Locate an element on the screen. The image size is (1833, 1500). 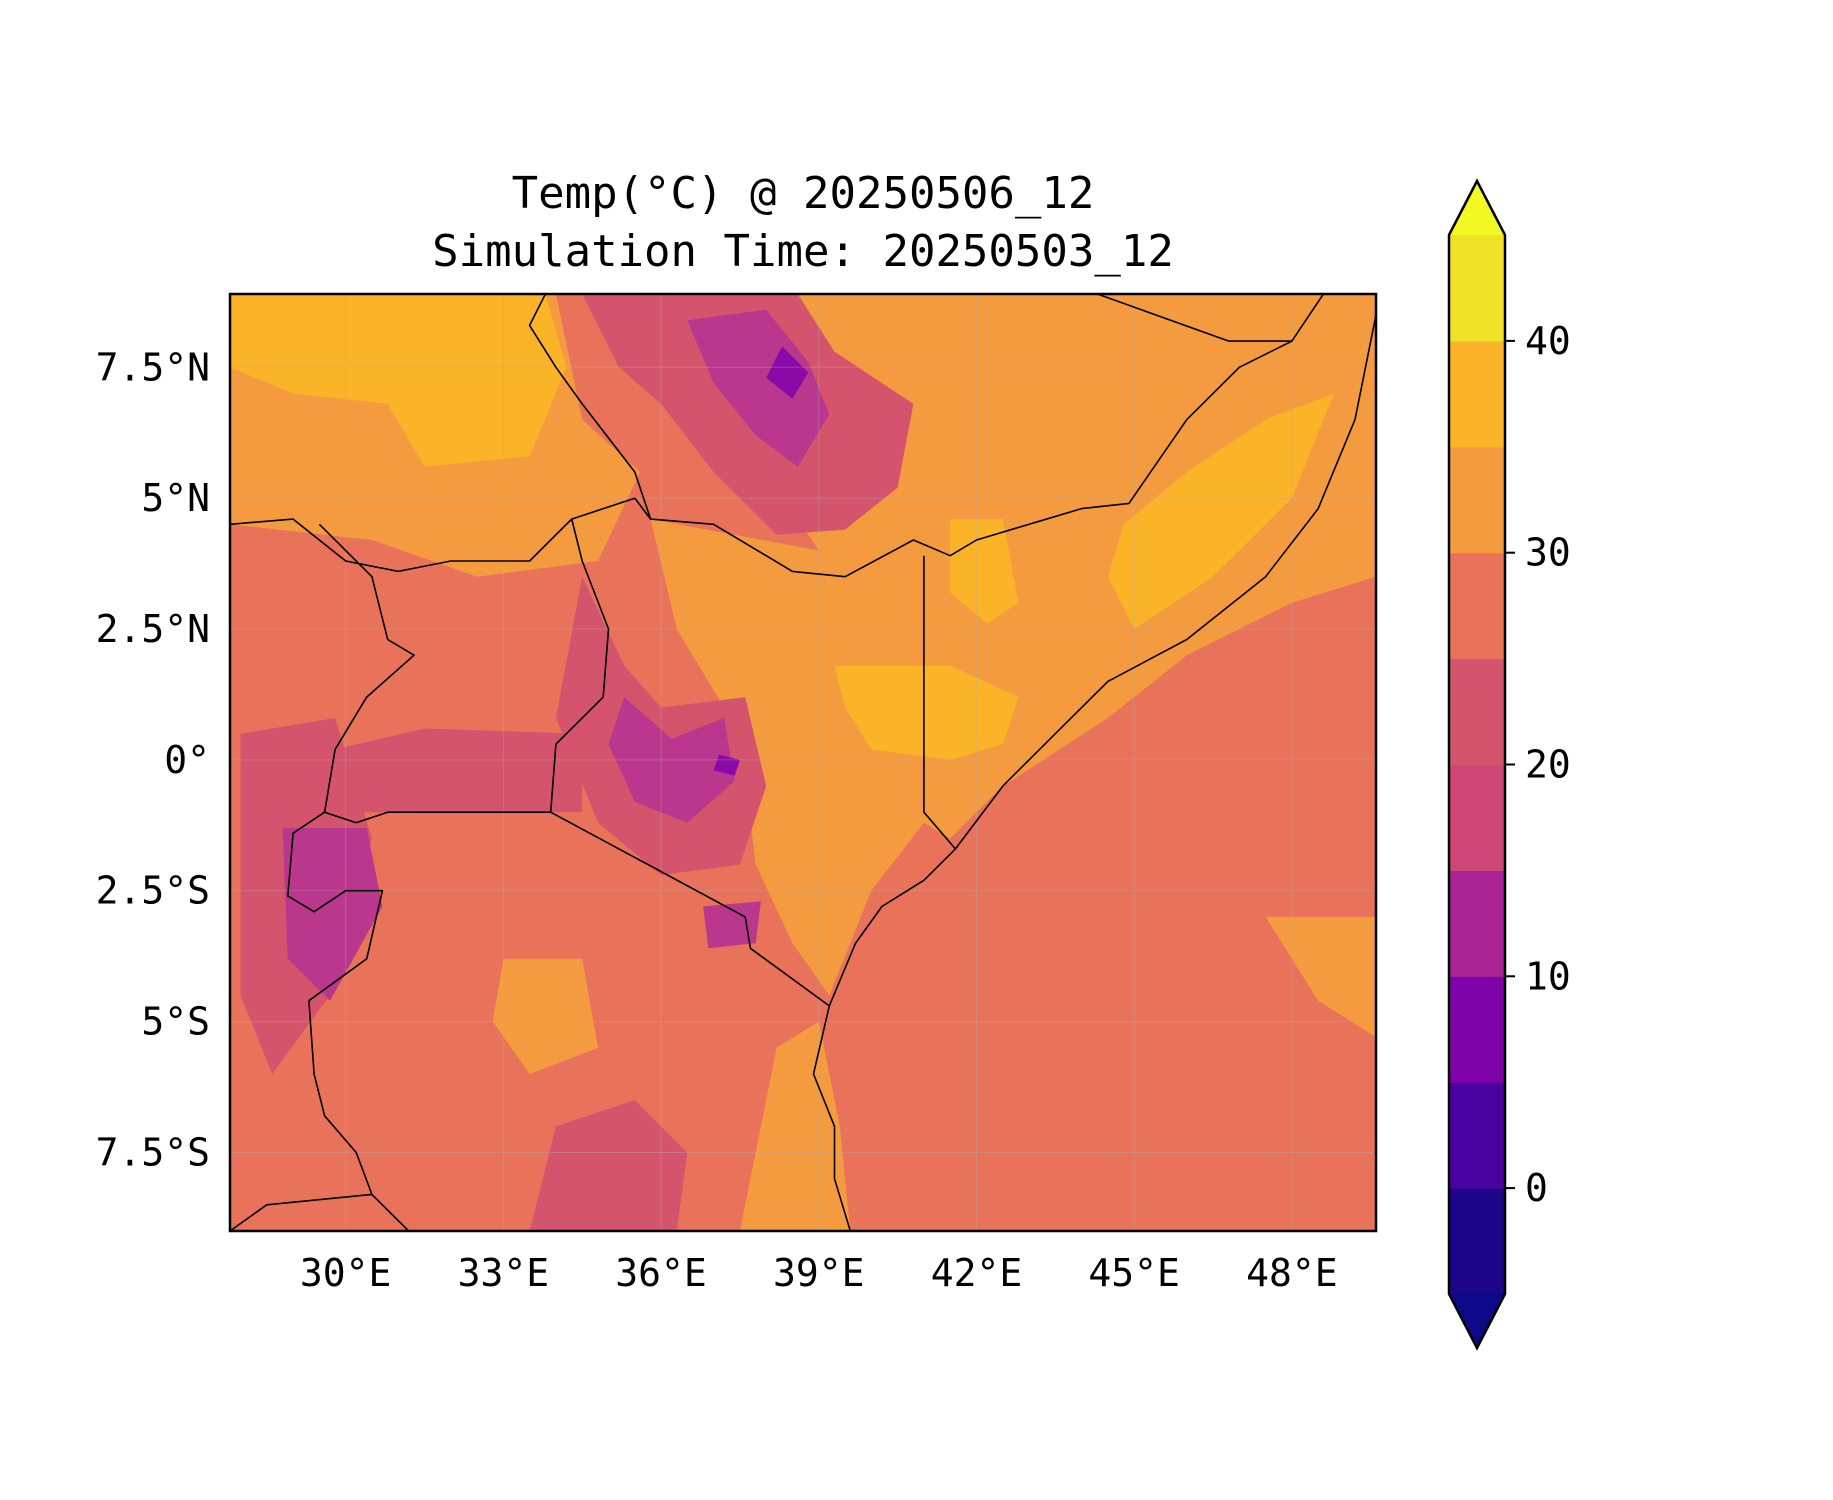
zone-kenya-highlands-cool is located at coordinates (671, 760).